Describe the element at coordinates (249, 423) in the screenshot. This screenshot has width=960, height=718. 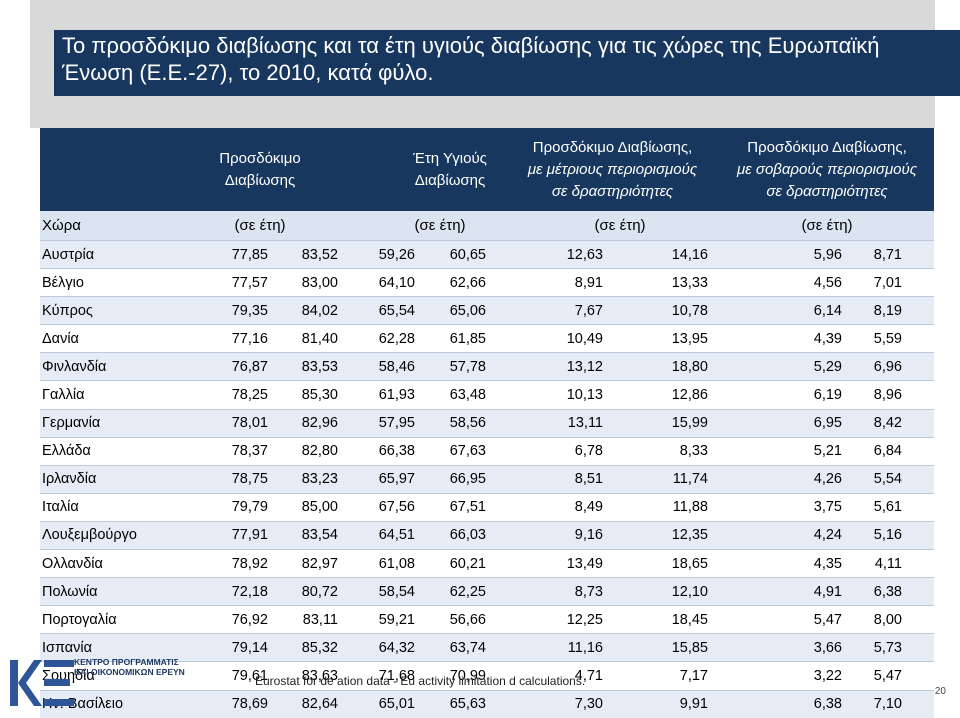
I see `table-cell: 78,01` at that location.